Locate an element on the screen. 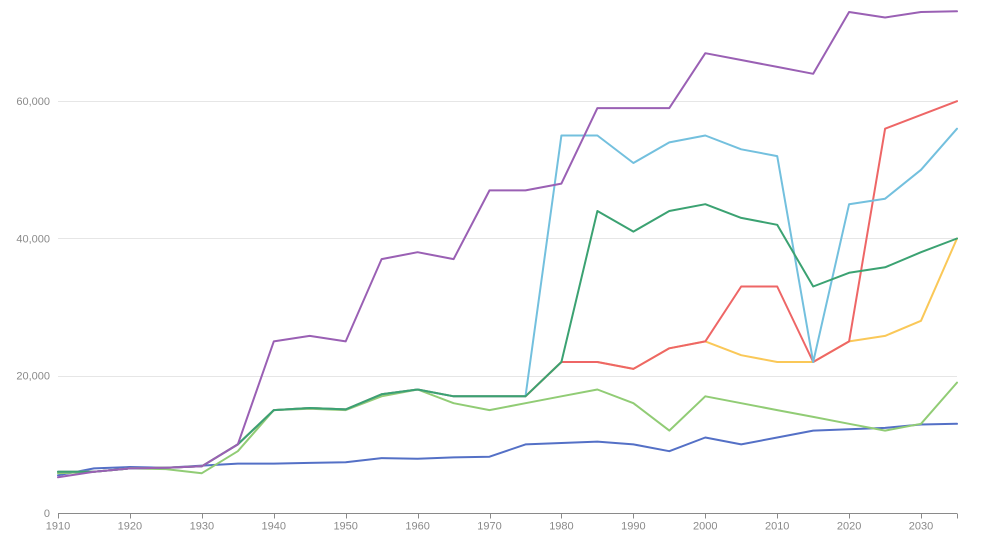  x-tick-label-11: 2020 is located at coordinates (849, 527).